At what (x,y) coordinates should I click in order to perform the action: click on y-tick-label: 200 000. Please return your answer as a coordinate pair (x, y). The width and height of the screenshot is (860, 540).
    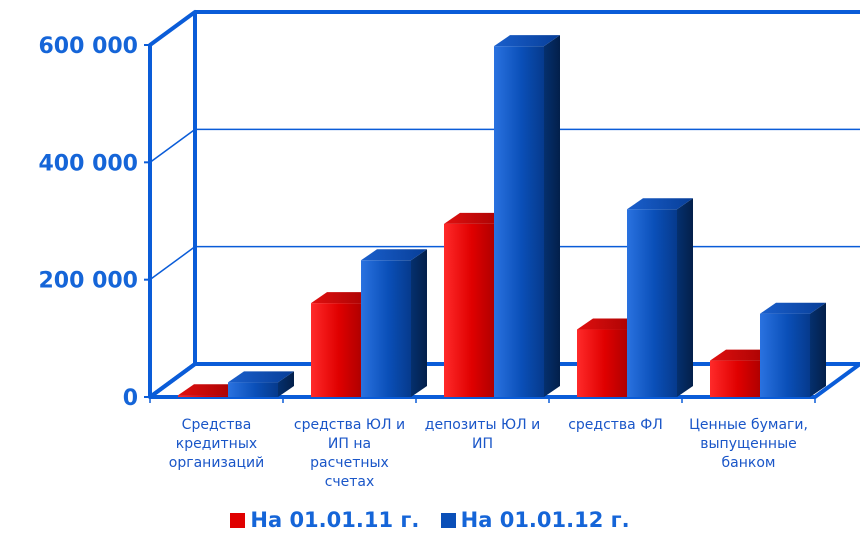
    Looking at the image, I should click on (88, 281).